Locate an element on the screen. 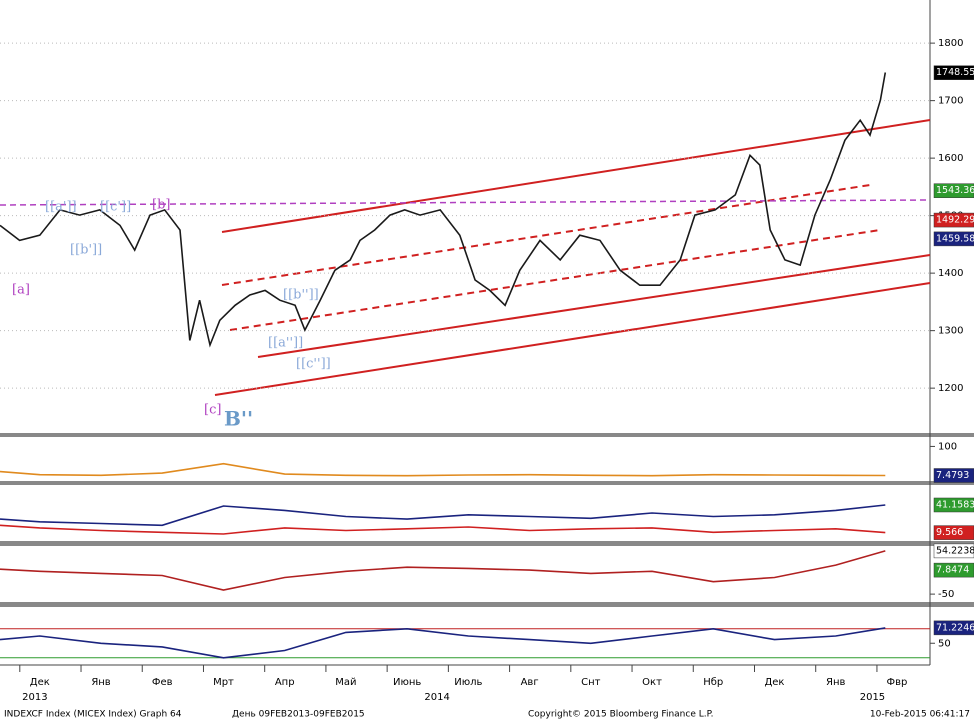 Image resolution: width=974 pixels, height=727 pixels. value-label: 71.2246 is located at coordinates (955, 627).